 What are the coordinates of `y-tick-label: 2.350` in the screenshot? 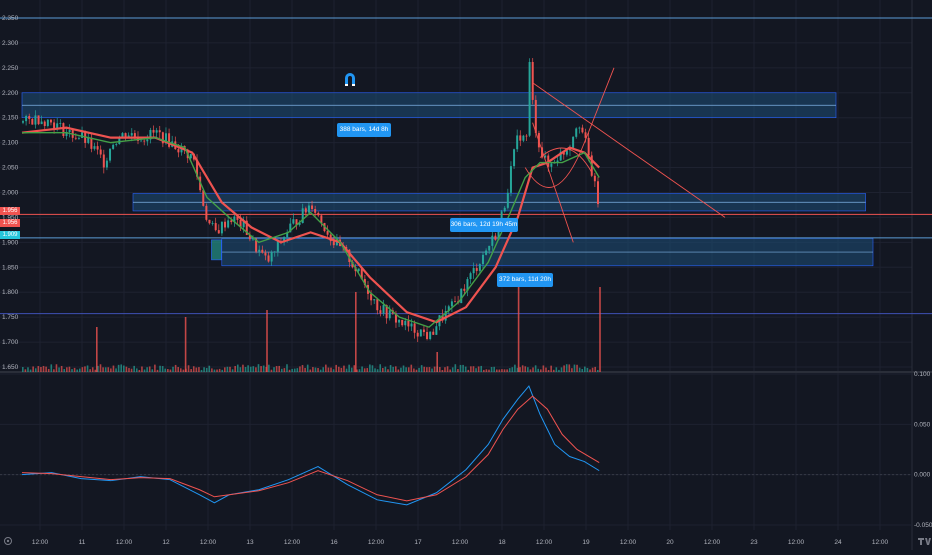 It's located at (10, 18).